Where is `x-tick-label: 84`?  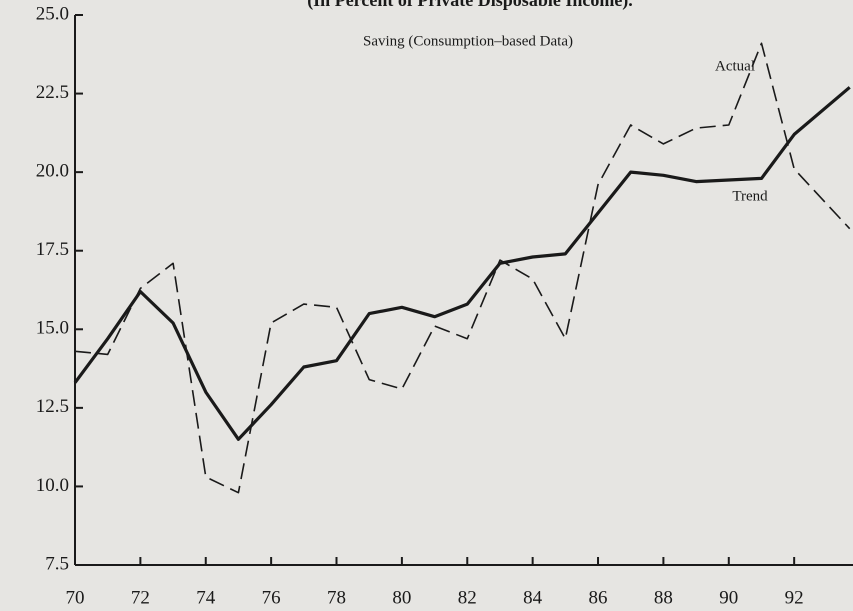 x-tick-label: 84 is located at coordinates (533, 597).